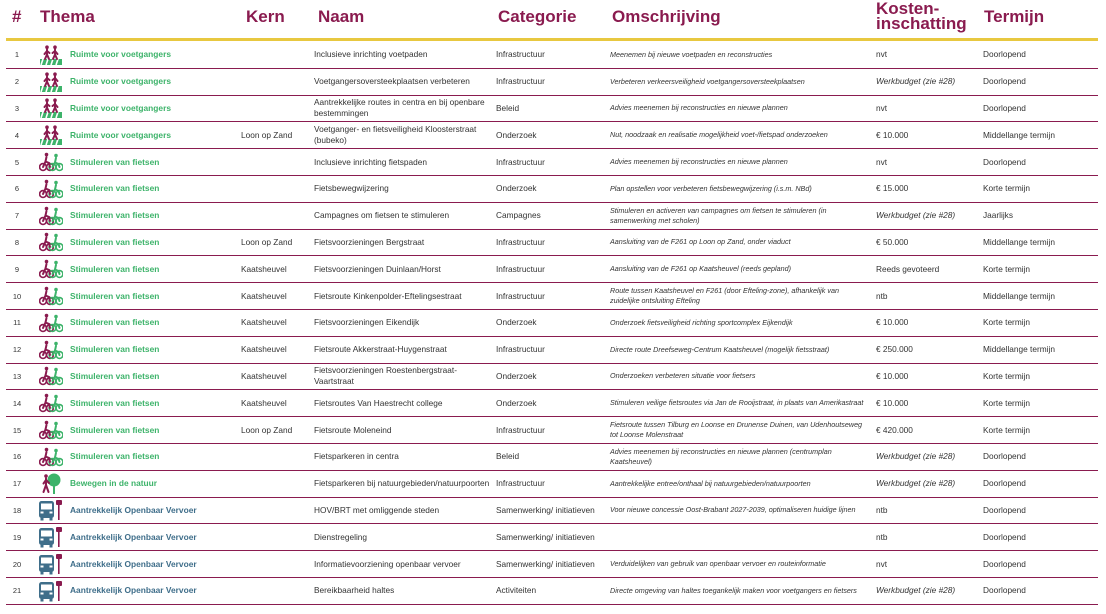  I want to click on row-number: 9, so click(17, 269).